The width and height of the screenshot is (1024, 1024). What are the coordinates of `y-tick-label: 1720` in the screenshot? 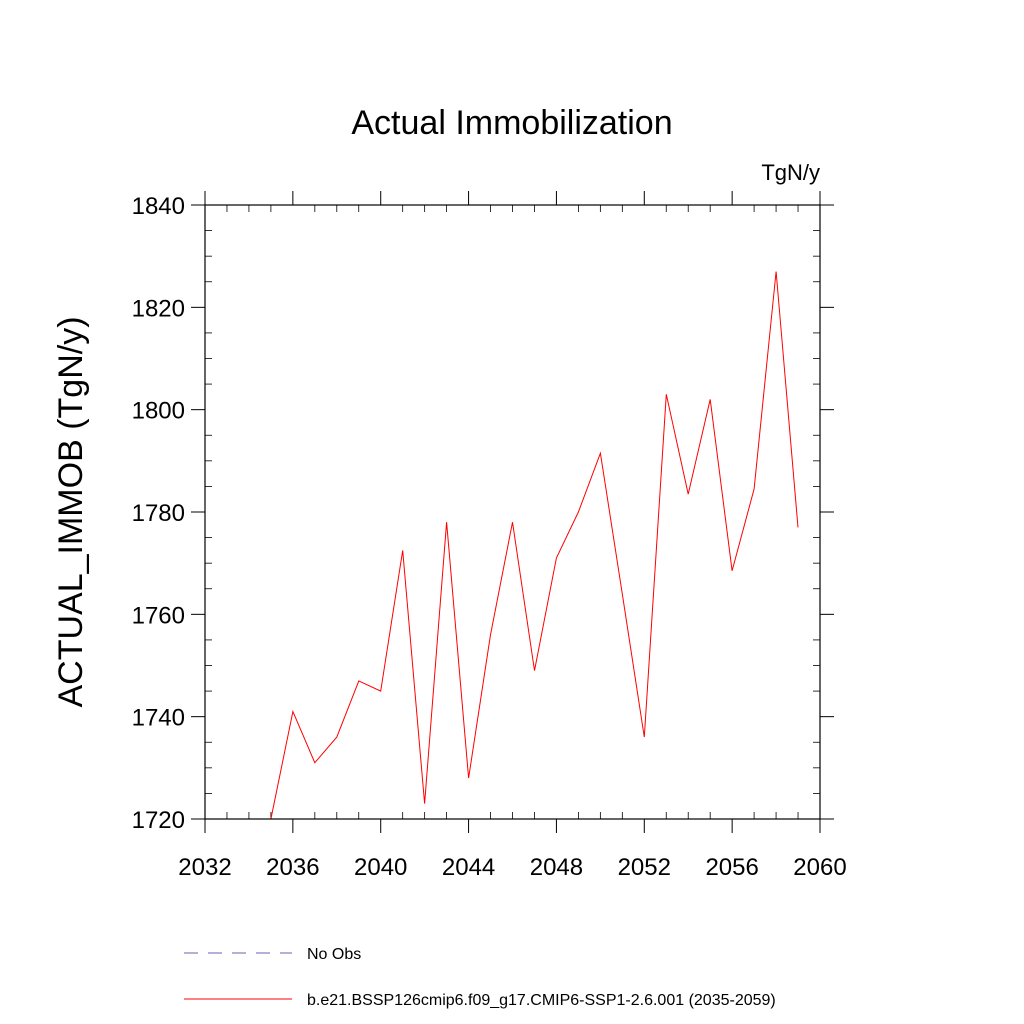 It's located at (158, 820).